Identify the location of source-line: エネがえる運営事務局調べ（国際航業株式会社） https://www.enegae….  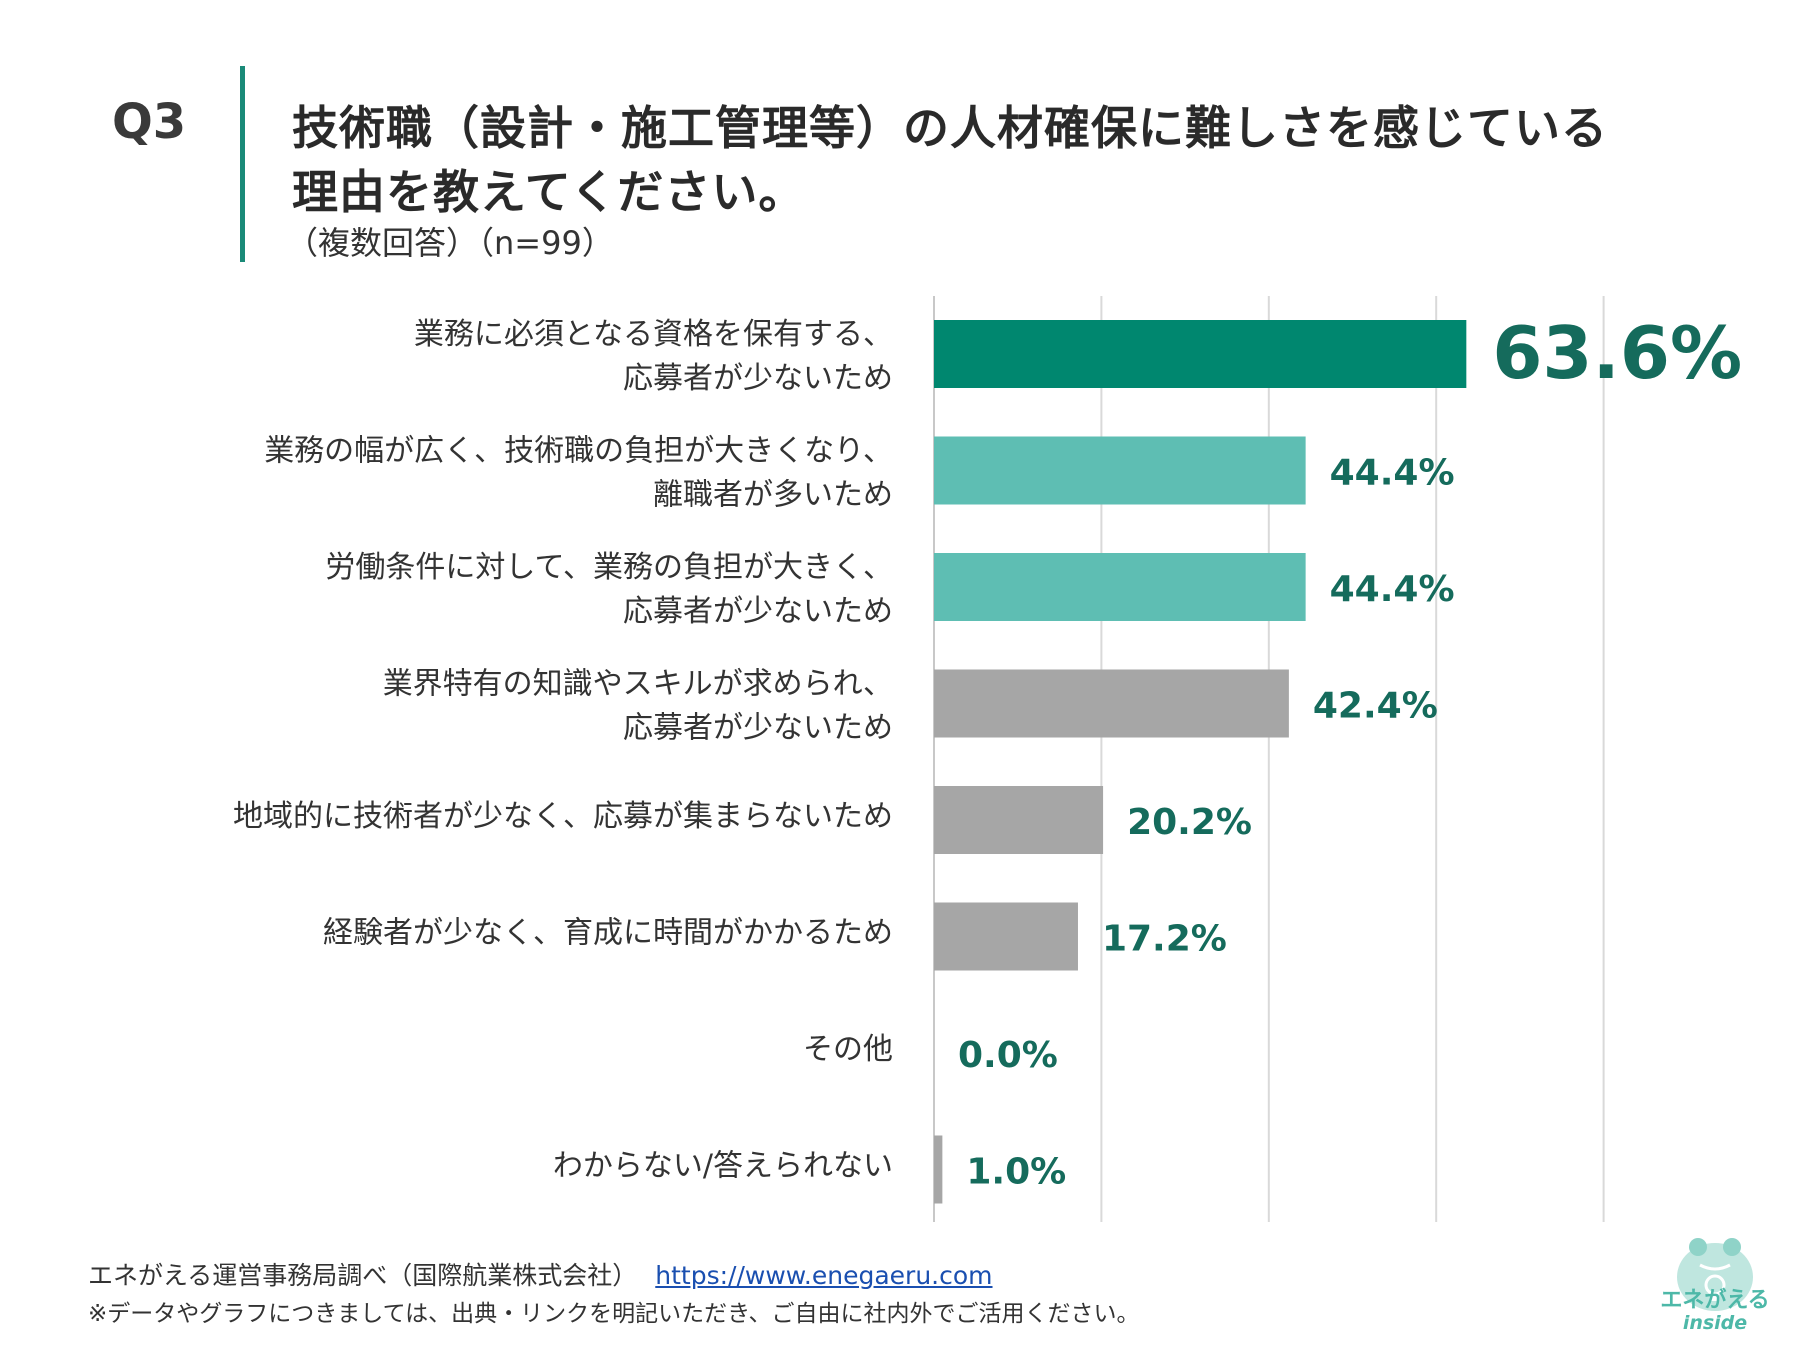
(540, 1274).